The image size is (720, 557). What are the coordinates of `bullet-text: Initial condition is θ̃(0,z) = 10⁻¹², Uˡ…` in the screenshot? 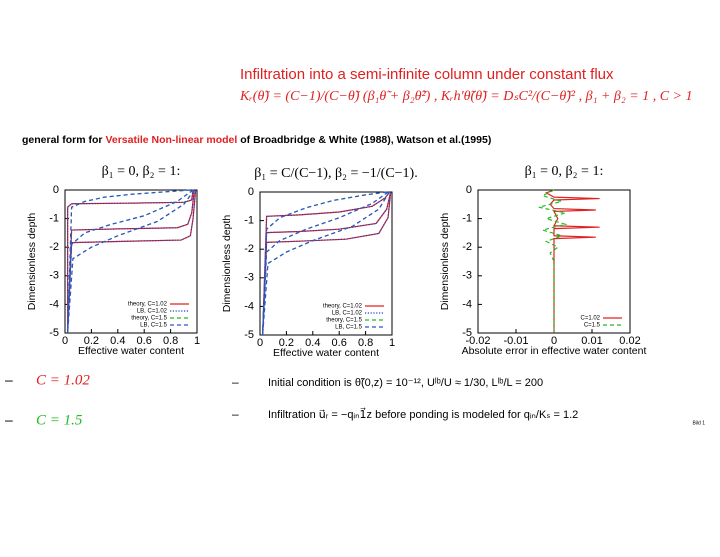 It's located at (405, 383).